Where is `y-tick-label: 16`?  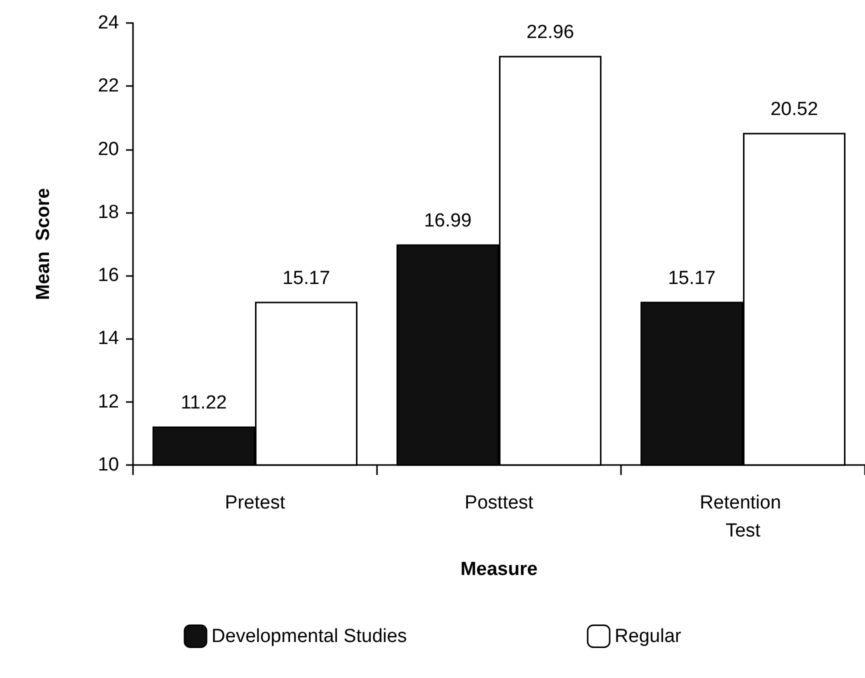 y-tick-label: 16 is located at coordinates (108, 275).